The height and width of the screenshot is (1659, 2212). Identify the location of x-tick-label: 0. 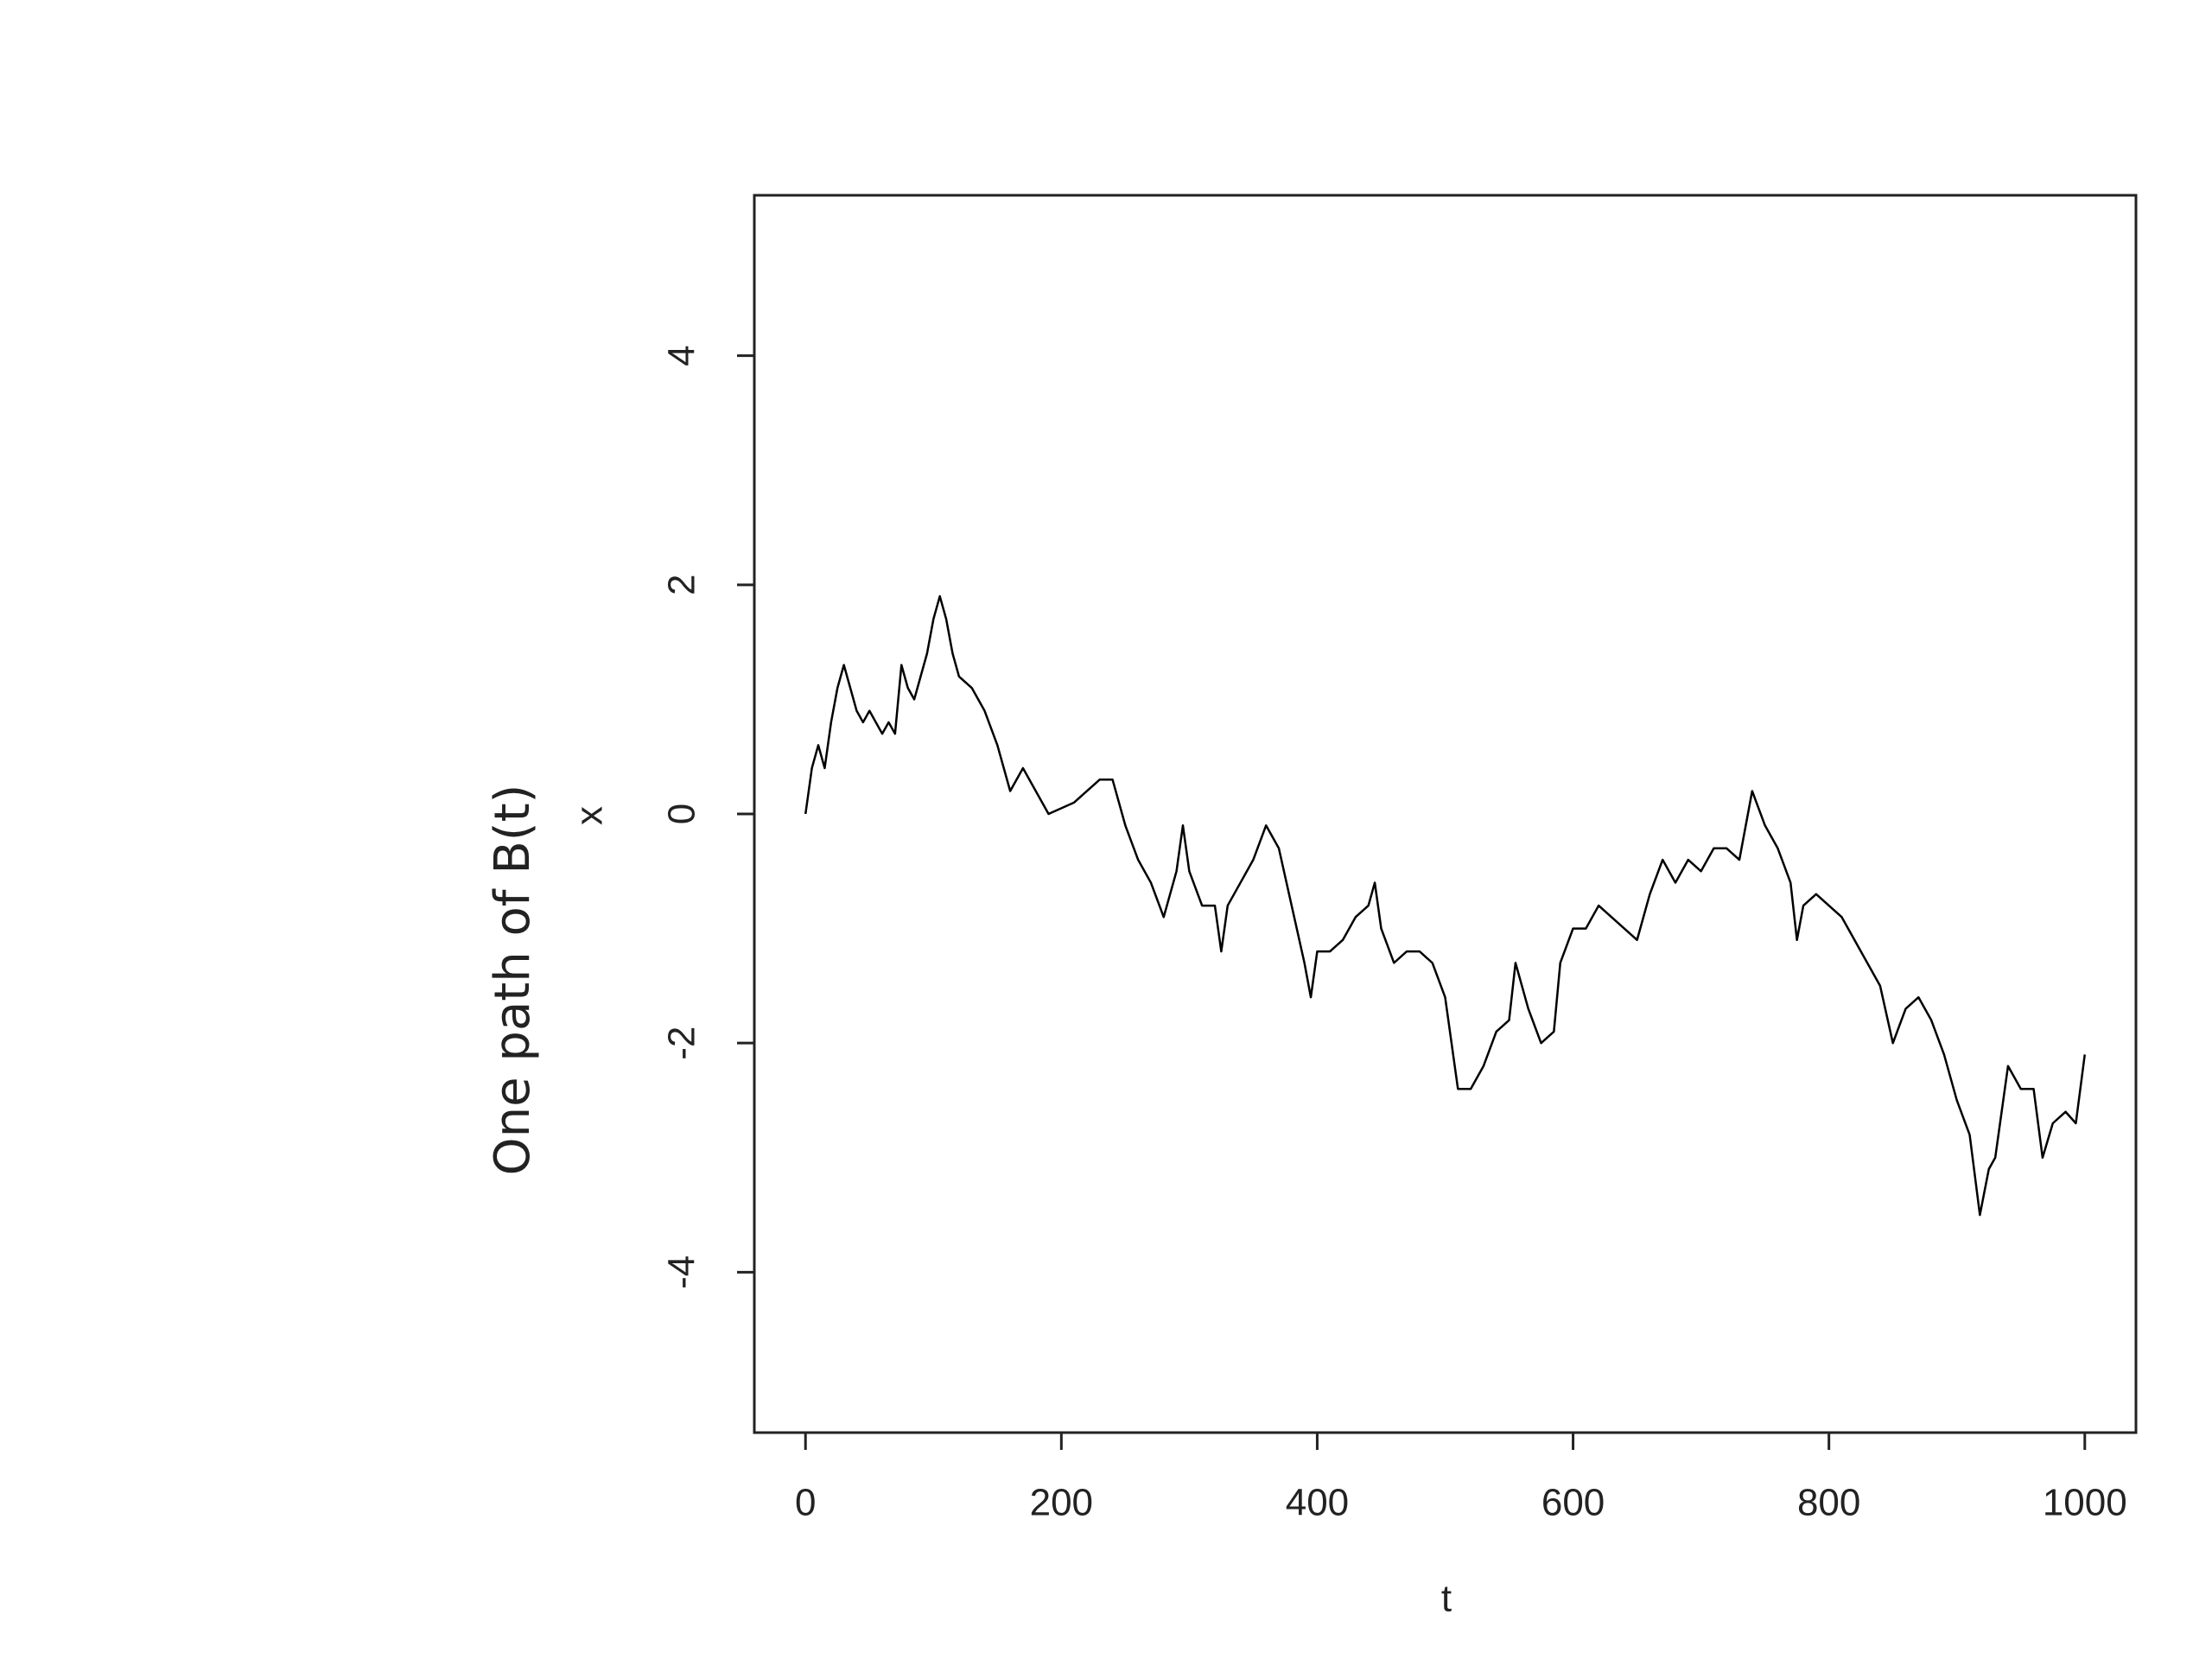
(805, 1503).